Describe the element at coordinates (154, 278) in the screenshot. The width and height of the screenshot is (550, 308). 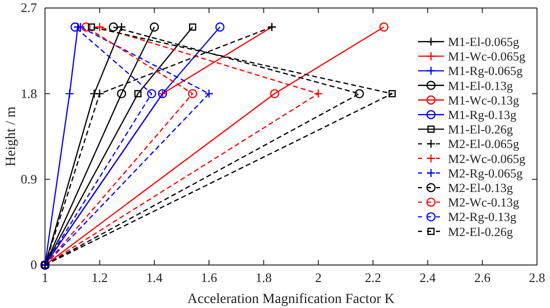
I see `x-tick-label: 1.4` at that location.